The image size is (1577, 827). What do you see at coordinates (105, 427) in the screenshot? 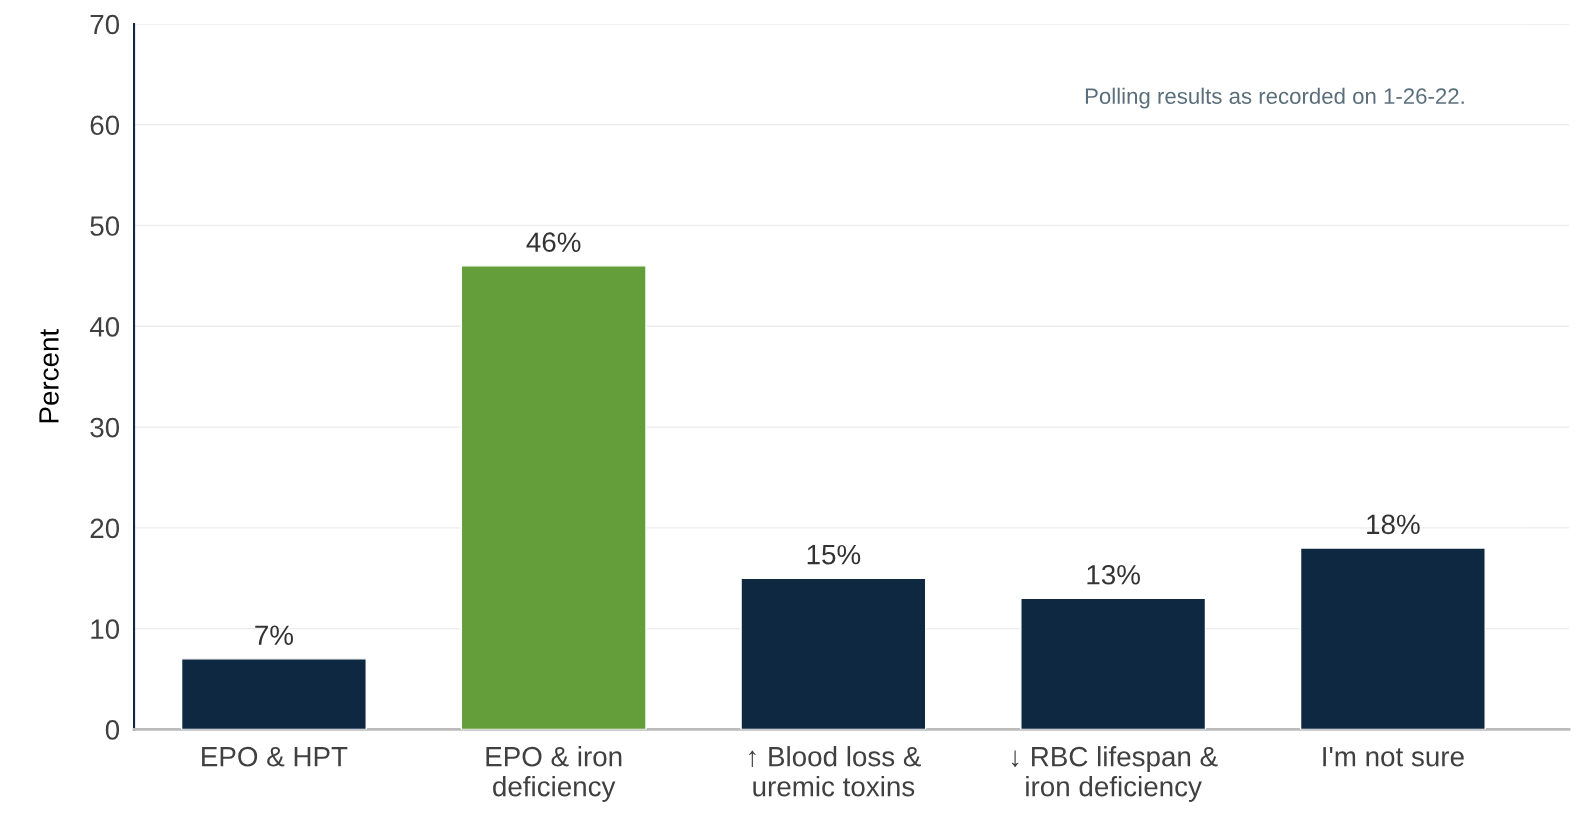
I see `y-tick-label: 30` at bounding box center [105, 427].